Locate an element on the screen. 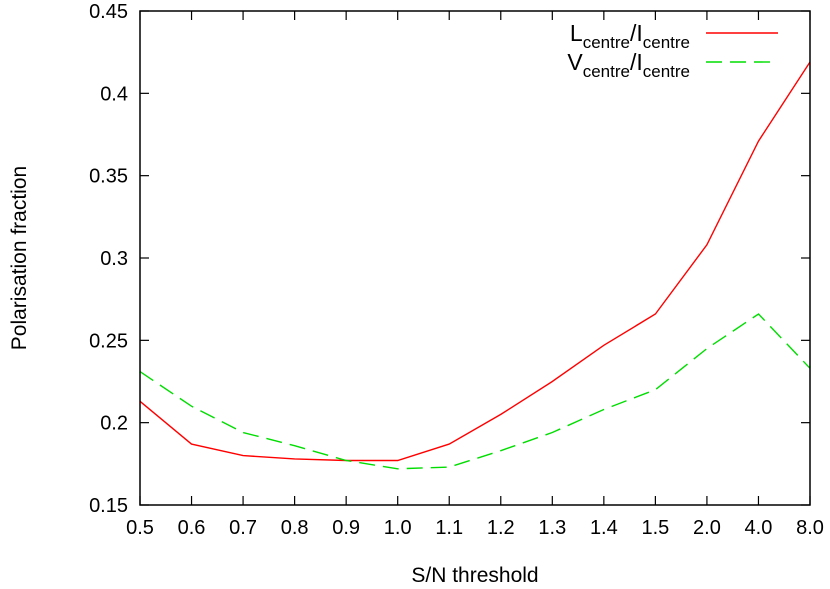 This screenshot has width=830, height=589. y-tick-labels: 0.15 0.2 0.25 0.3 0.35 0.4 0.45 is located at coordinates (108, 259).